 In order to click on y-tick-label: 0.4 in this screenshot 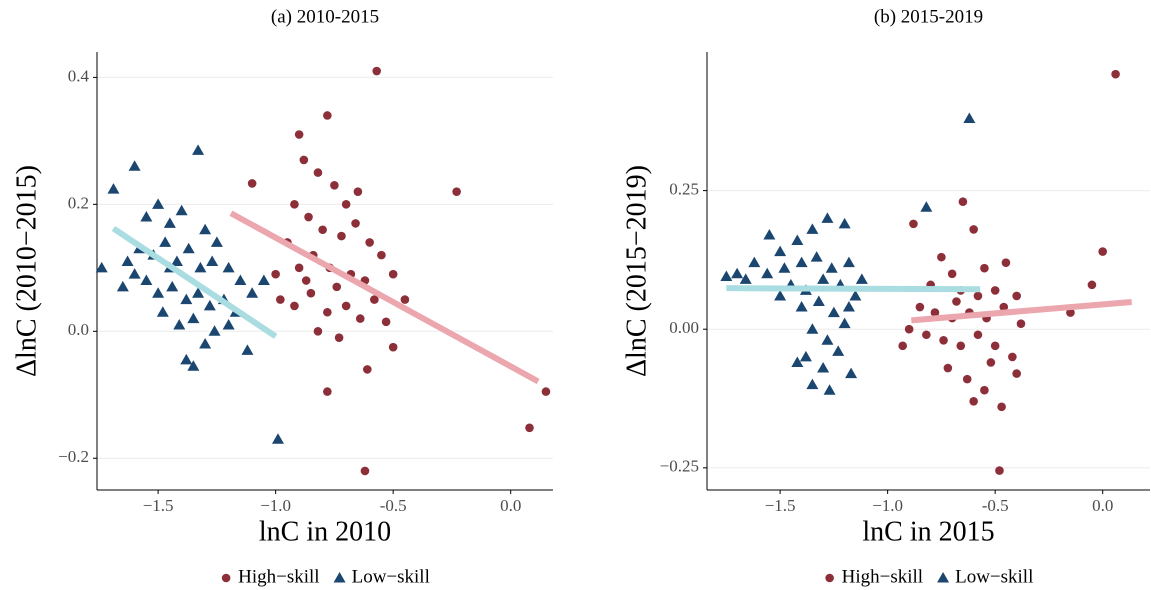, I will do `click(79, 75)`.